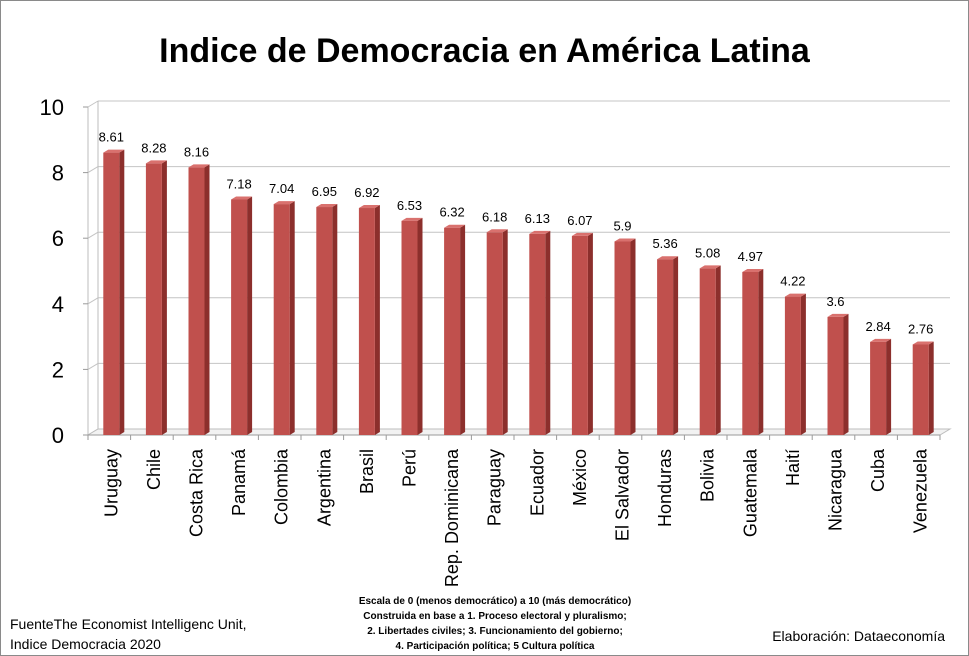 This screenshot has width=969, height=656. What do you see at coordinates (622, 225) in the screenshot?
I see `value-label: 5.9` at bounding box center [622, 225].